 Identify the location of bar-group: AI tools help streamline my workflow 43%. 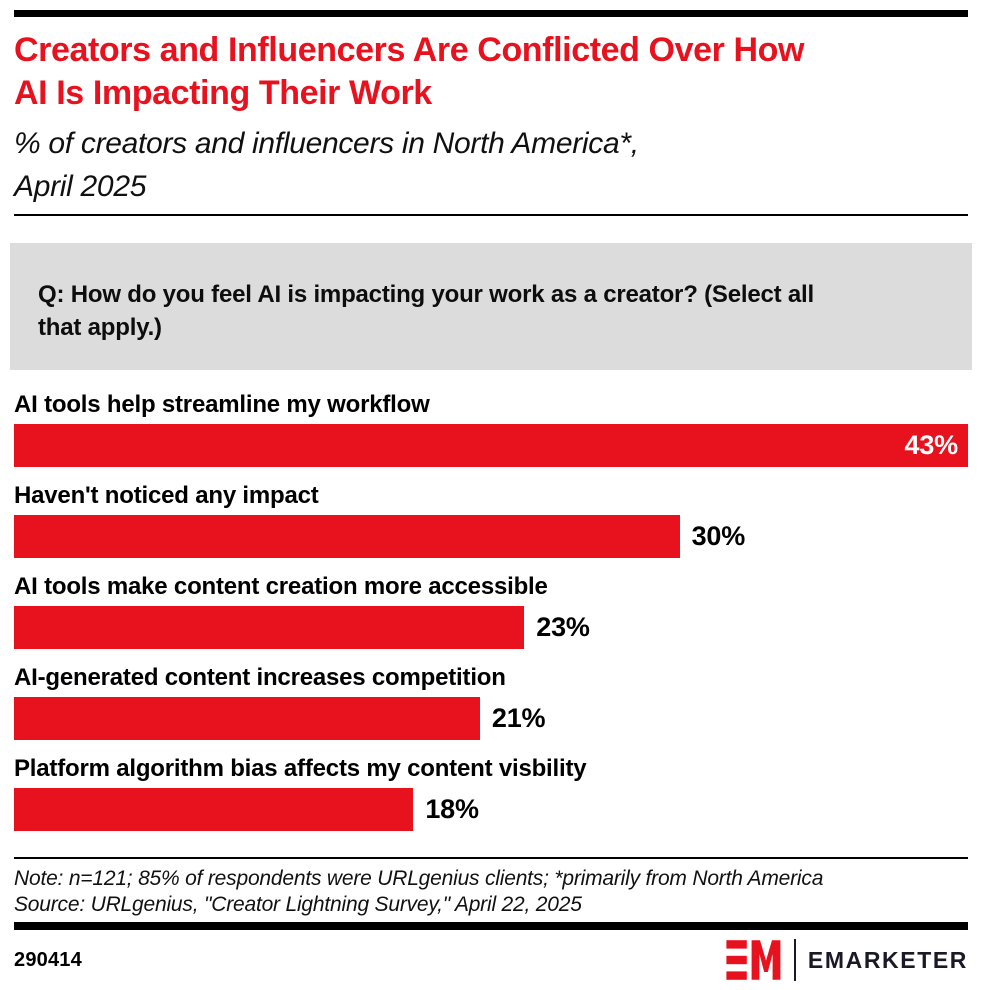
(491, 428).